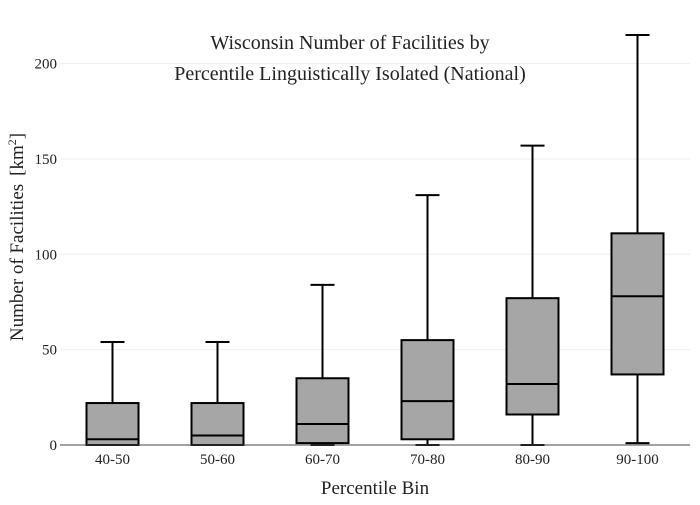 This screenshot has height=505, width=700. What do you see at coordinates (217, 460) in the screenshot?
I see `x-tick-label: 50-60` at bounding box center [217, 460].